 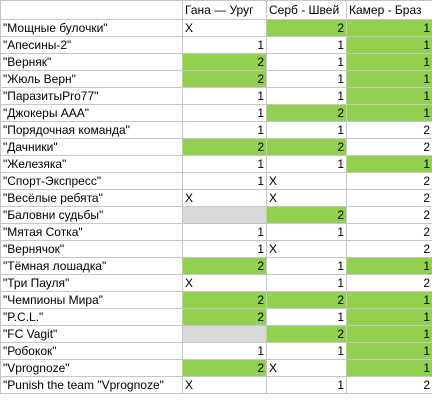 I want to click on table-row: "Джокеры ААА" 1 2 1, so click(x=216, y=113).